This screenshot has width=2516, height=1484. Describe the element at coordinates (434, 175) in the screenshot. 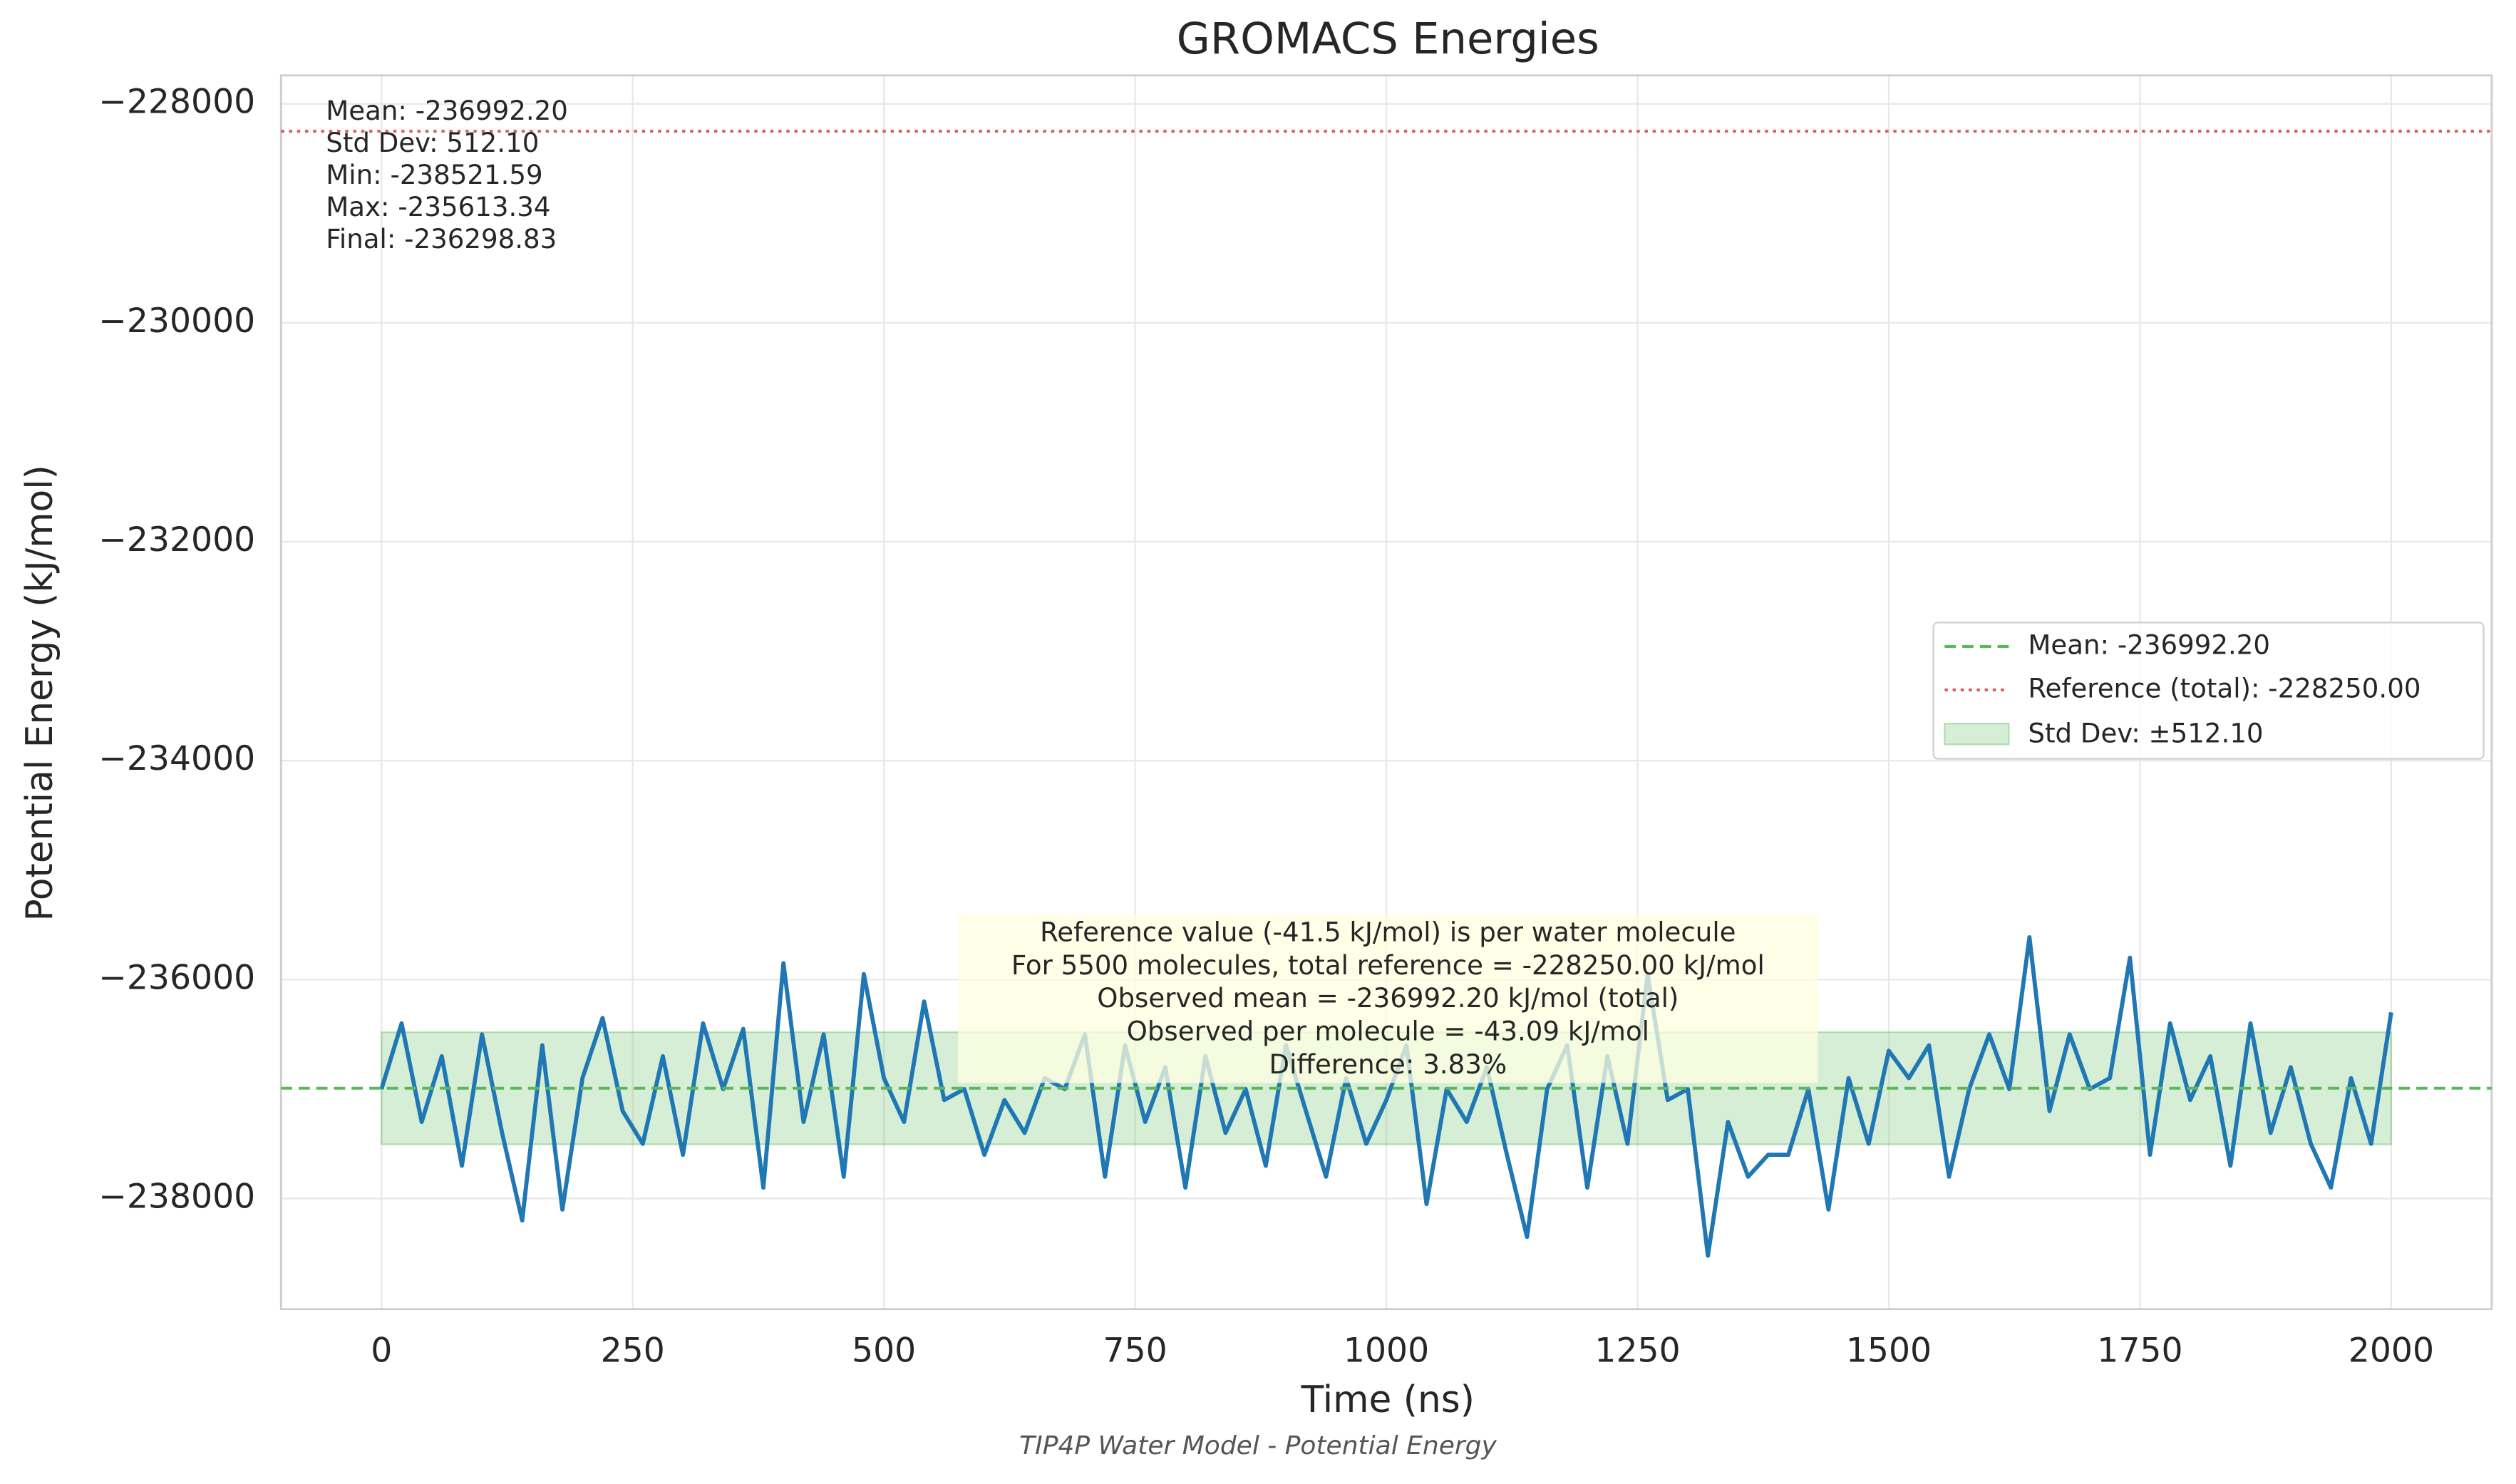

I see `stats-text: Min: -238521.59` at that location.